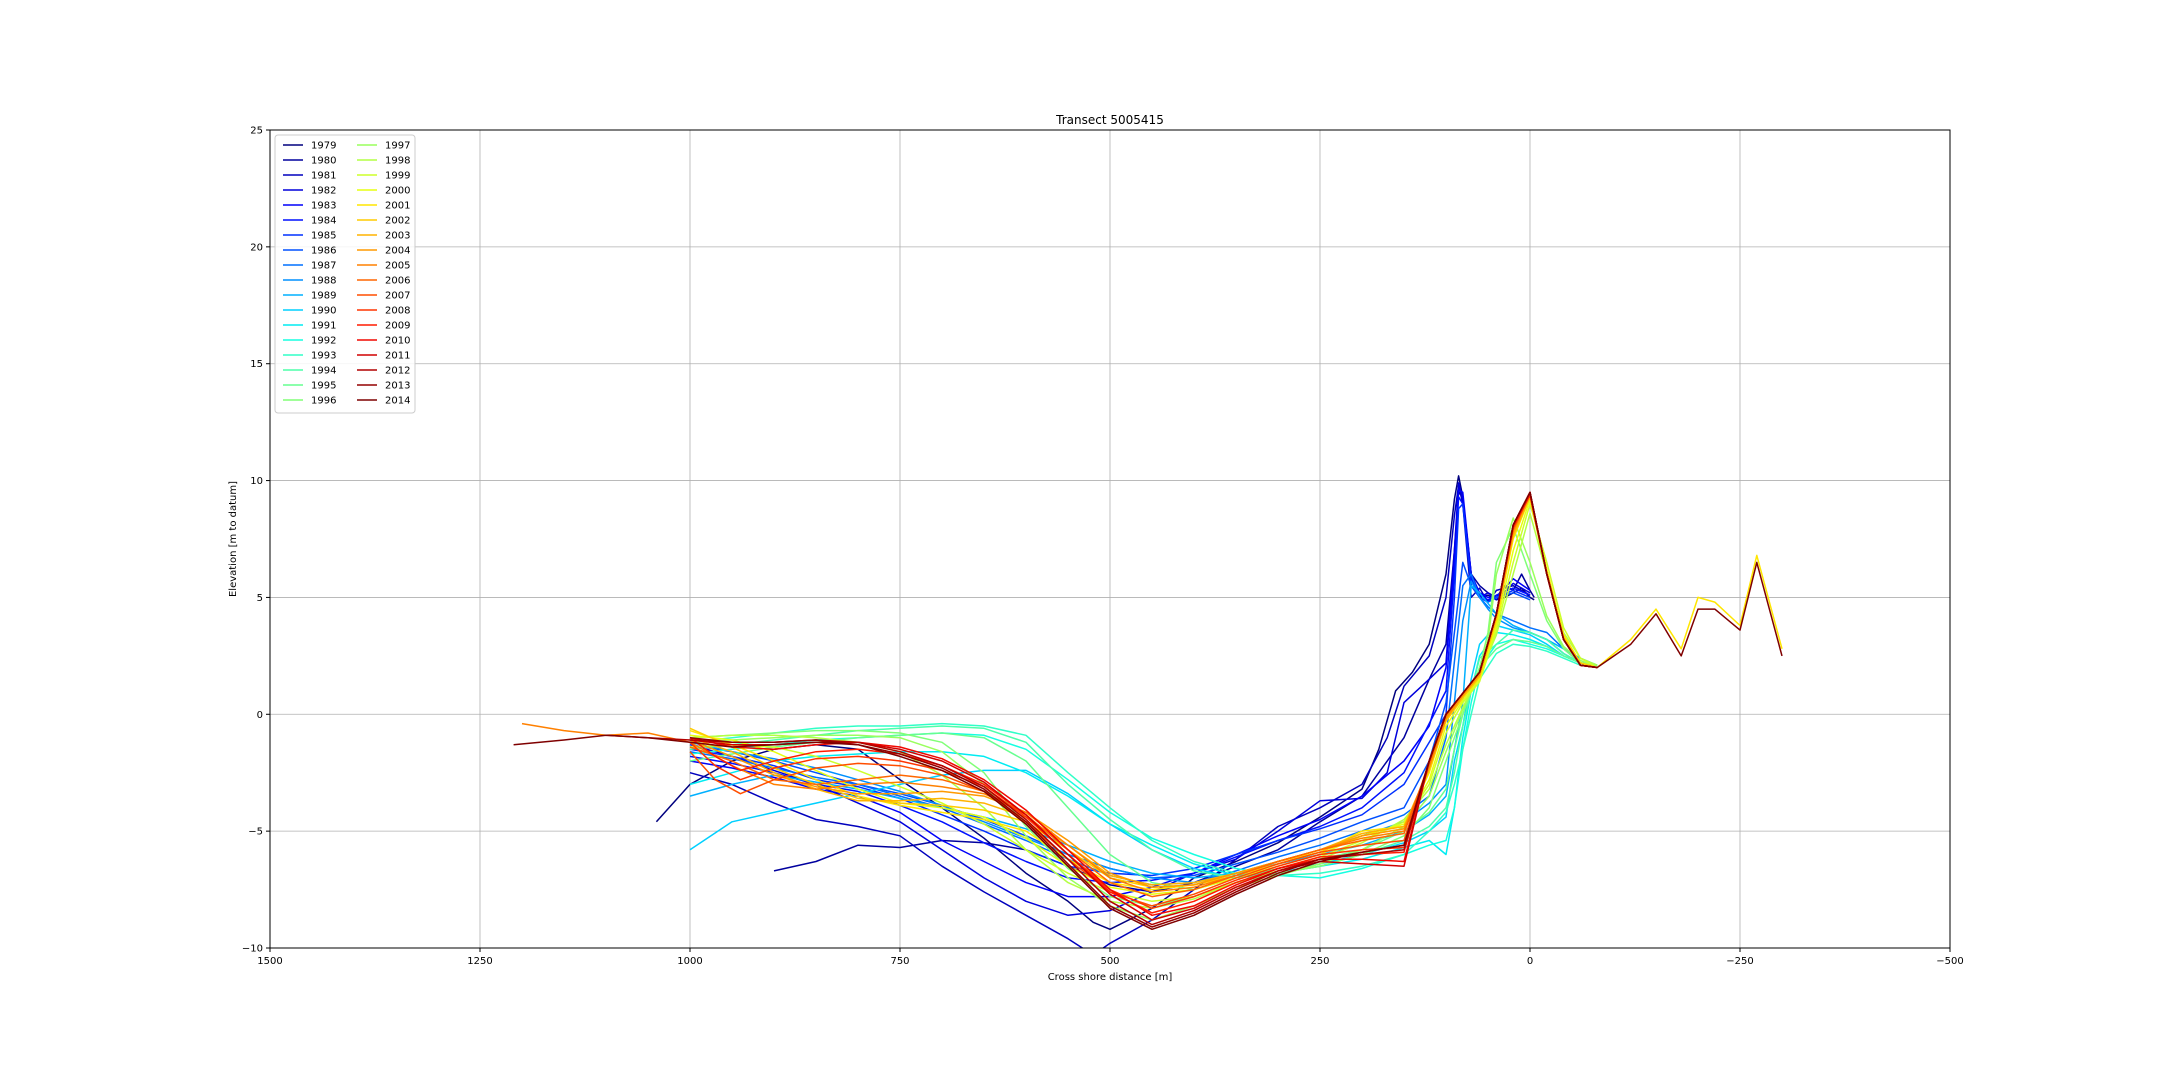  Describe the element at coordinates (397, 356) in the screenshot. I see `legend-label: 2011` at that location.